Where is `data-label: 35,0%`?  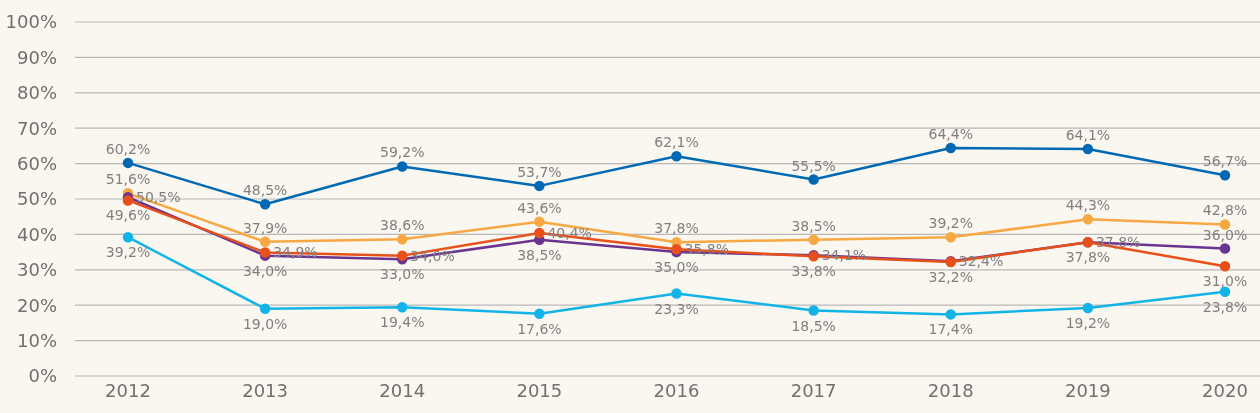 data-label: 35,0% is located at coordinates (676, 267).